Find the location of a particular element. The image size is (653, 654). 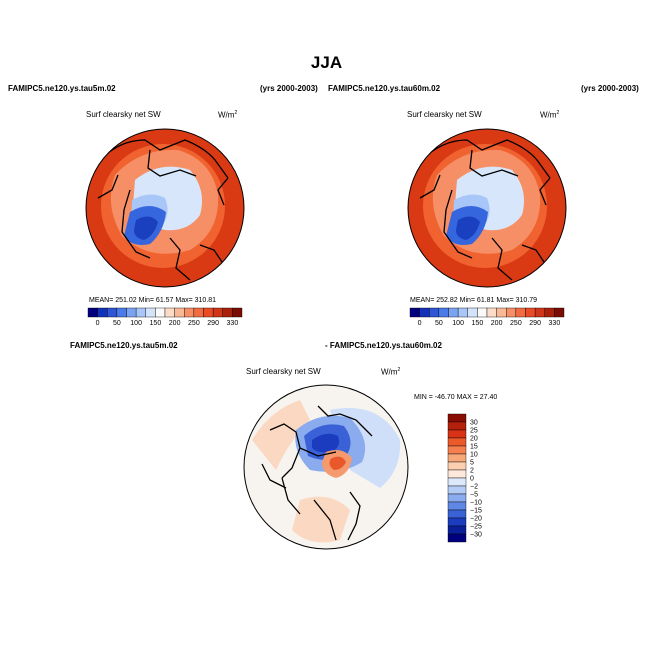

diff-colorbar-tick-label: 2 is located at coordinates (472, 471).